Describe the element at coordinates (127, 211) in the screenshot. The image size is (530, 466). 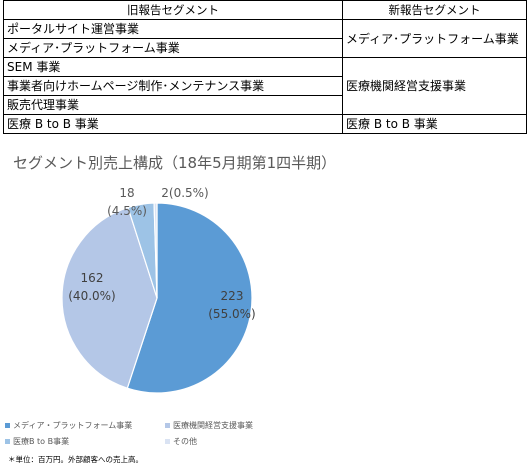
I see `slice-percent-label: (4.5%)` at that location.